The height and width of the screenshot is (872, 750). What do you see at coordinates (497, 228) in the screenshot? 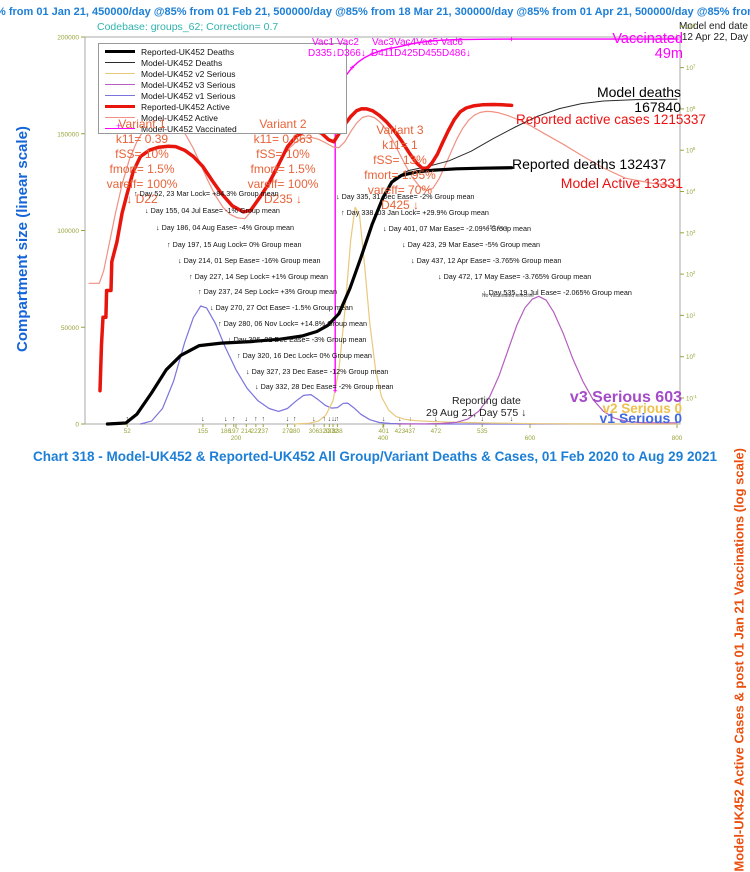
I see `tiny-note: 150 days` at bounding box center [497, 228].